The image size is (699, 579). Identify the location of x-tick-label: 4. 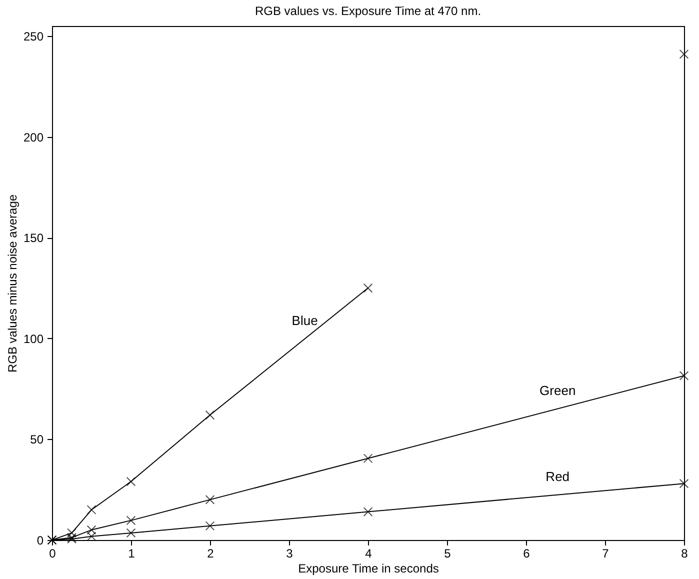
(368, 553).